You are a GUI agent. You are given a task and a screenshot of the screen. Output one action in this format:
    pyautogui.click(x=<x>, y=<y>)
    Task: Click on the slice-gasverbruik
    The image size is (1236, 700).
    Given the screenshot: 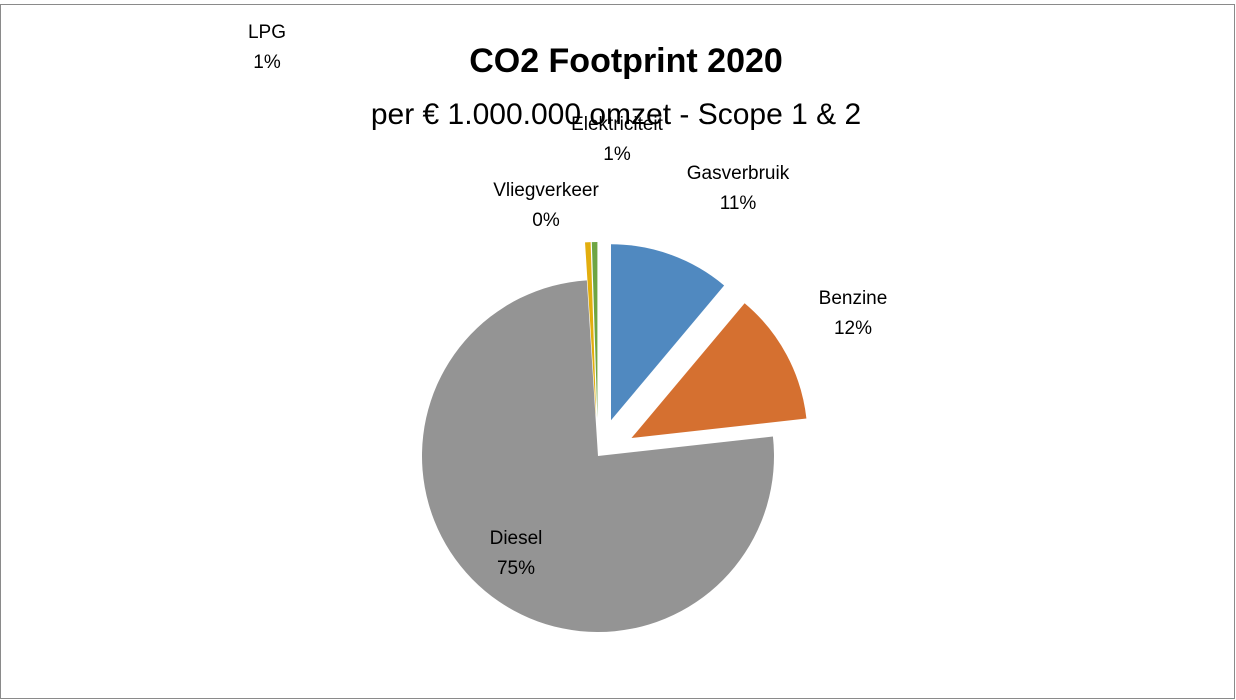 What is the action you would take?
    pyautogui.click(x=667, y=332)
    